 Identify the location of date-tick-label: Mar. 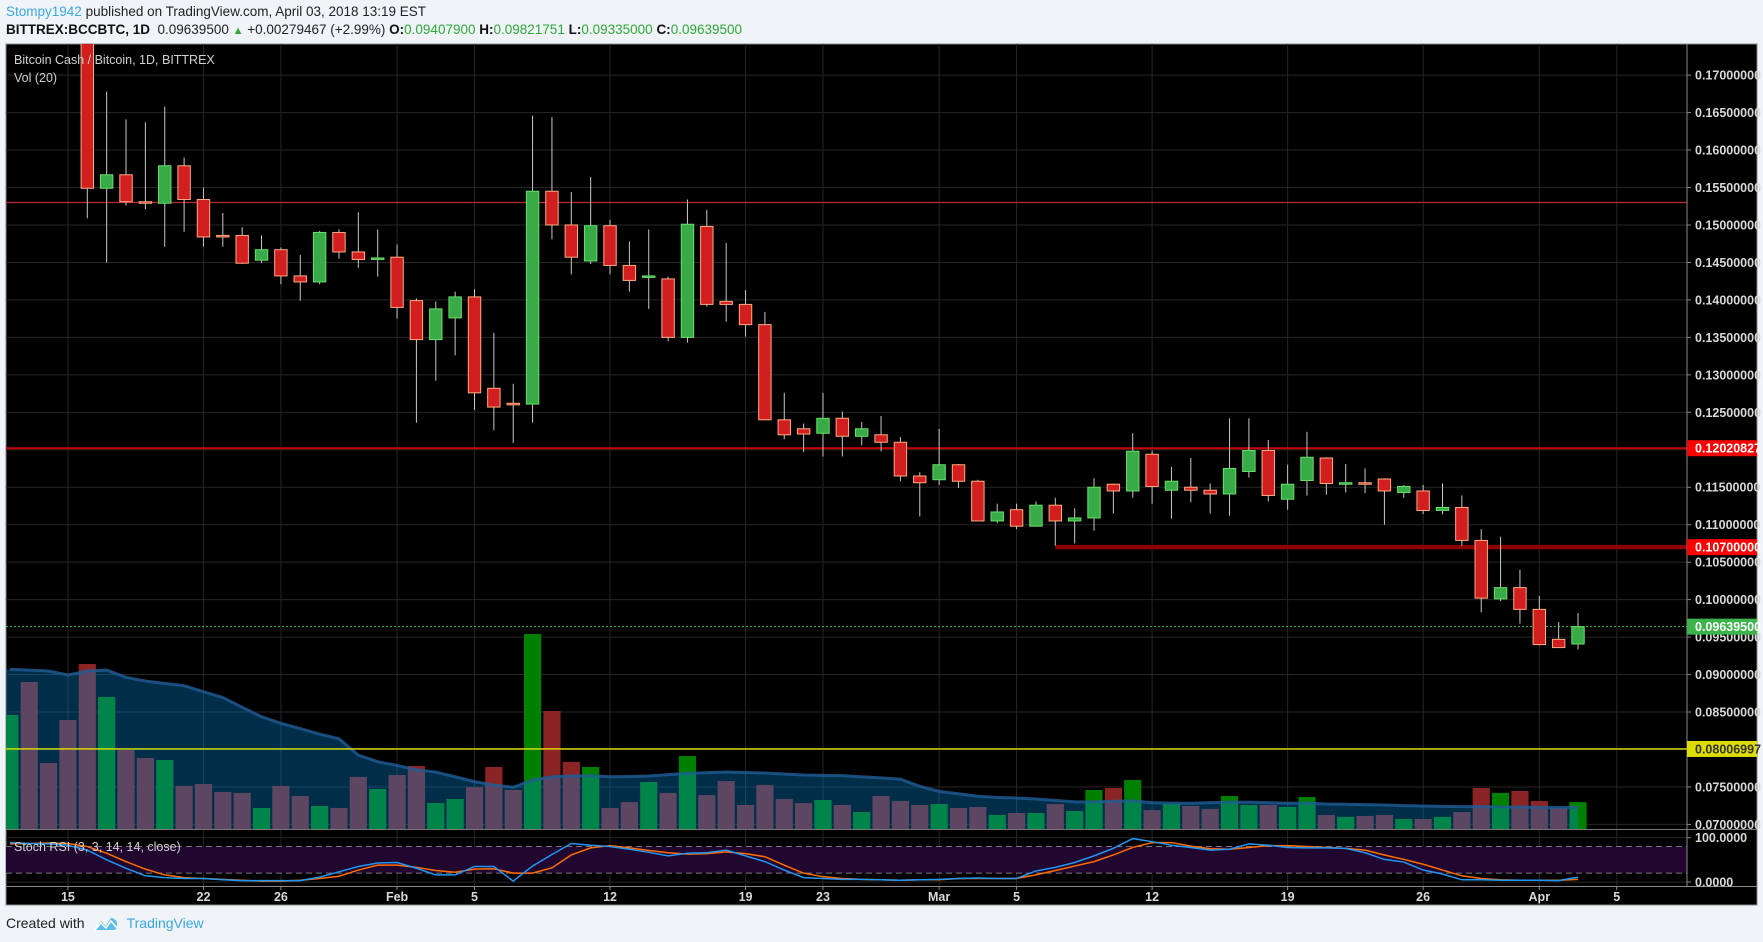
(939, 897).